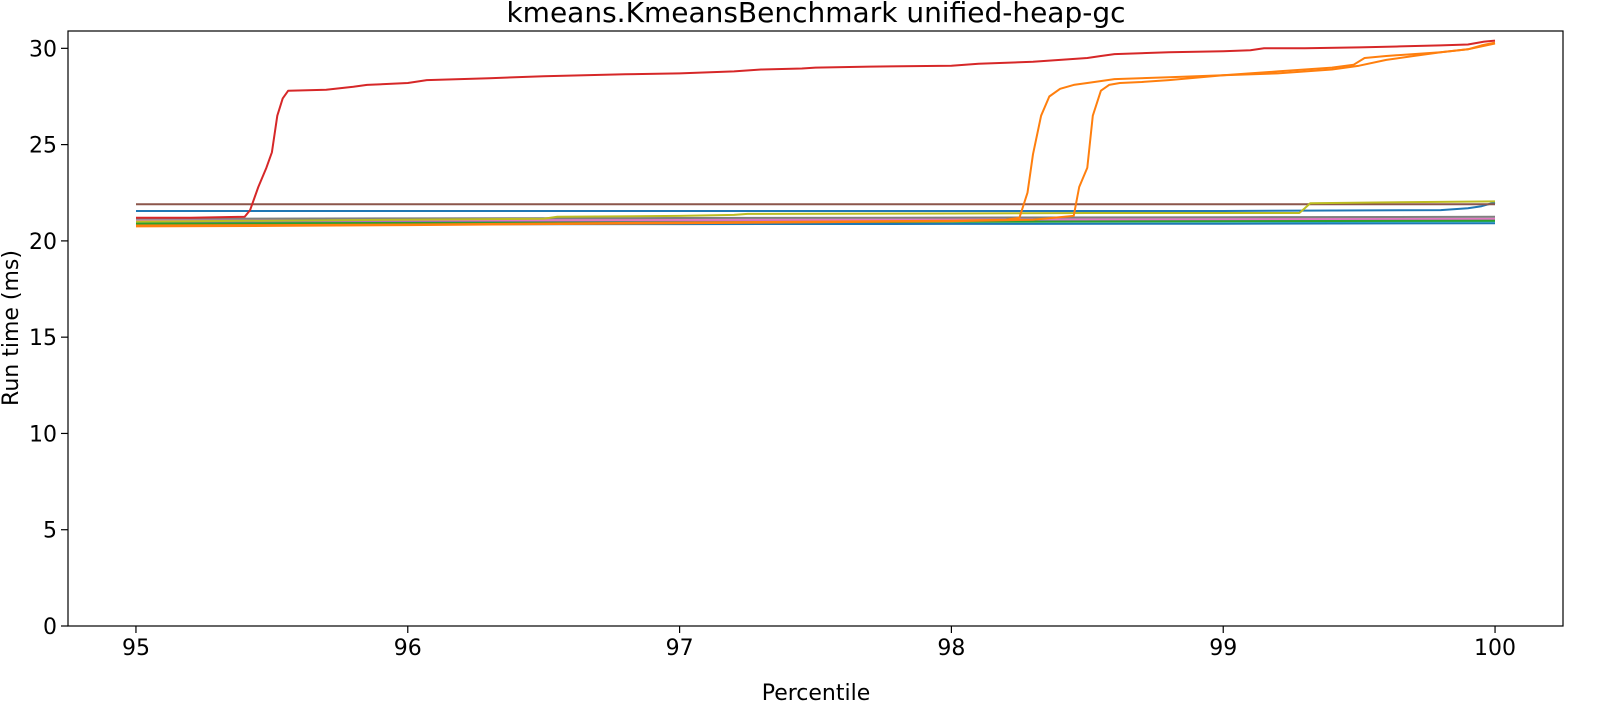  Describe the element at coordinates (43, 242) in the screenshot. I see `y-tick-label: 20` at that location.